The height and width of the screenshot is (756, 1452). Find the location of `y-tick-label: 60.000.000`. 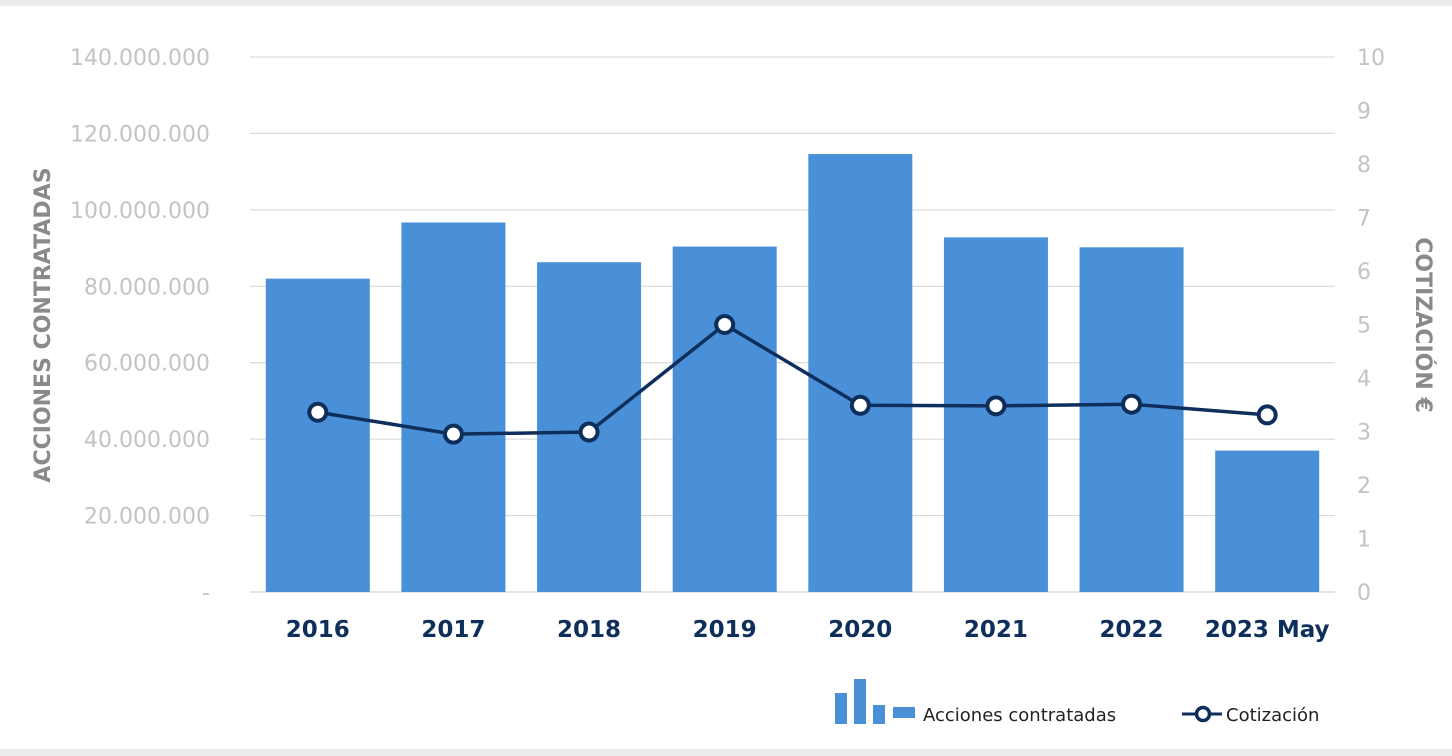

y-tick-label: 60.000.000 is located at coordinates (147, 364).